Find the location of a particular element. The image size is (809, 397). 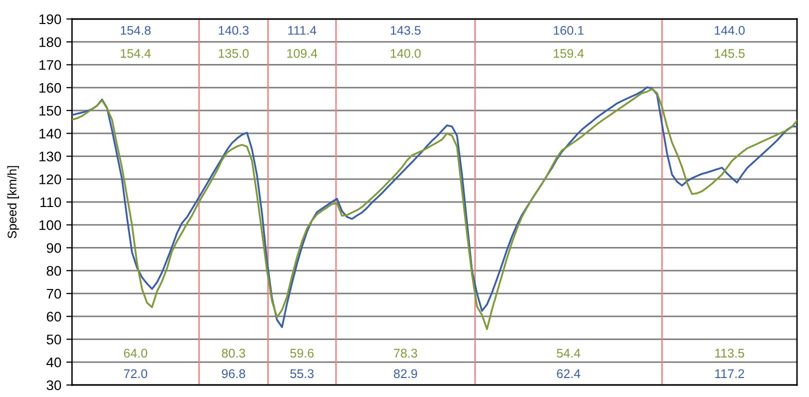

y-tick-label: 150 is located at coordinates (50, 111).